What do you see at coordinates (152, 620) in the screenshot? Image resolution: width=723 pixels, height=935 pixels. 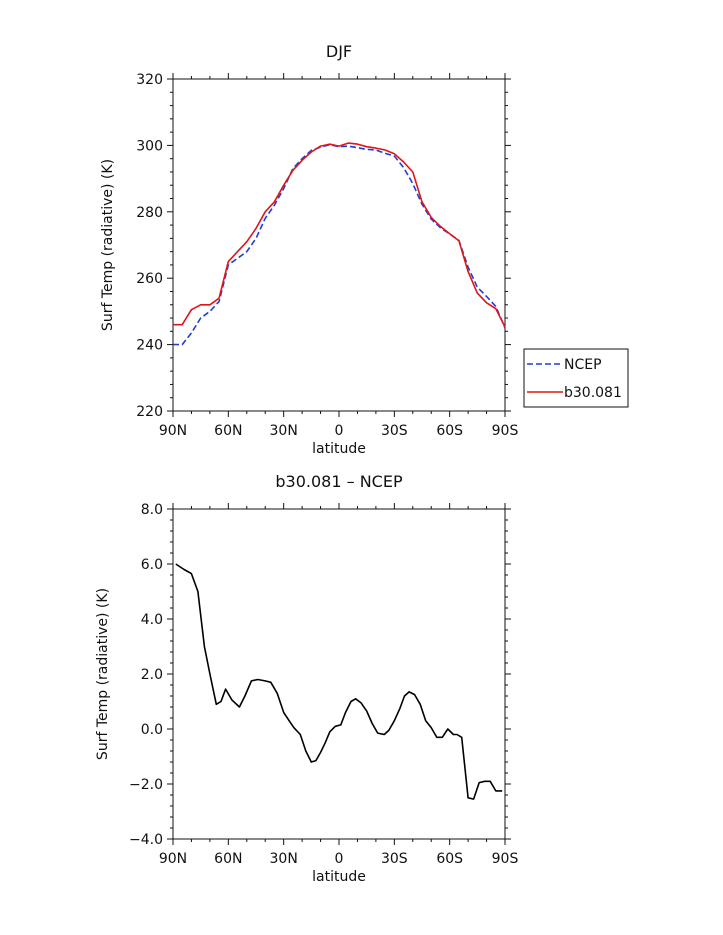 I see `y-tick-label: 4.0` at bounding box center [152, 620].